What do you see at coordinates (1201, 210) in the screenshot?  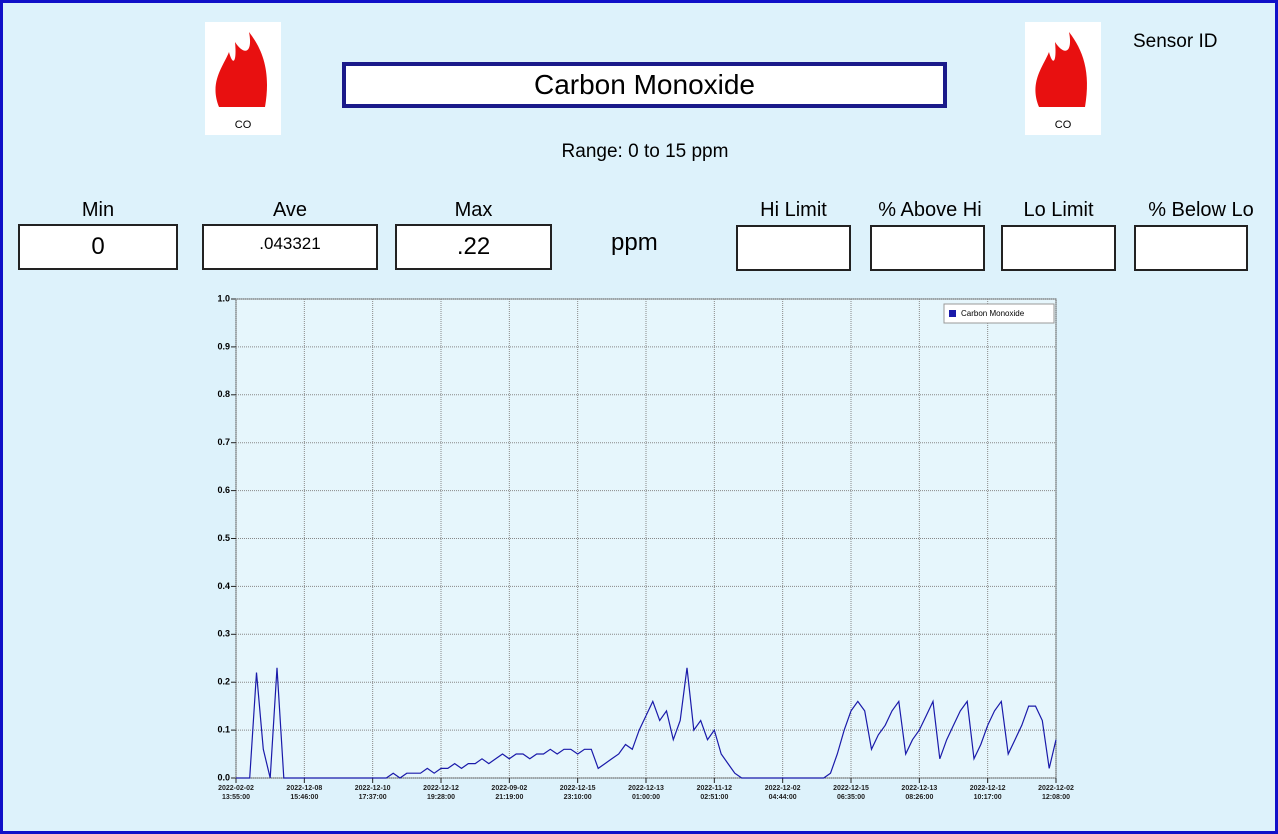 I see `below-lo-label: % Below Lo` at bounding box center [1201, 210].